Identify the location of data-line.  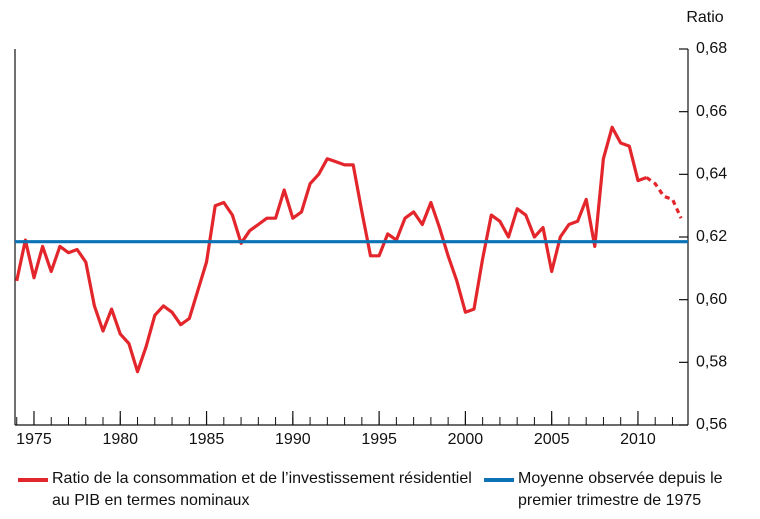
(664, 197).